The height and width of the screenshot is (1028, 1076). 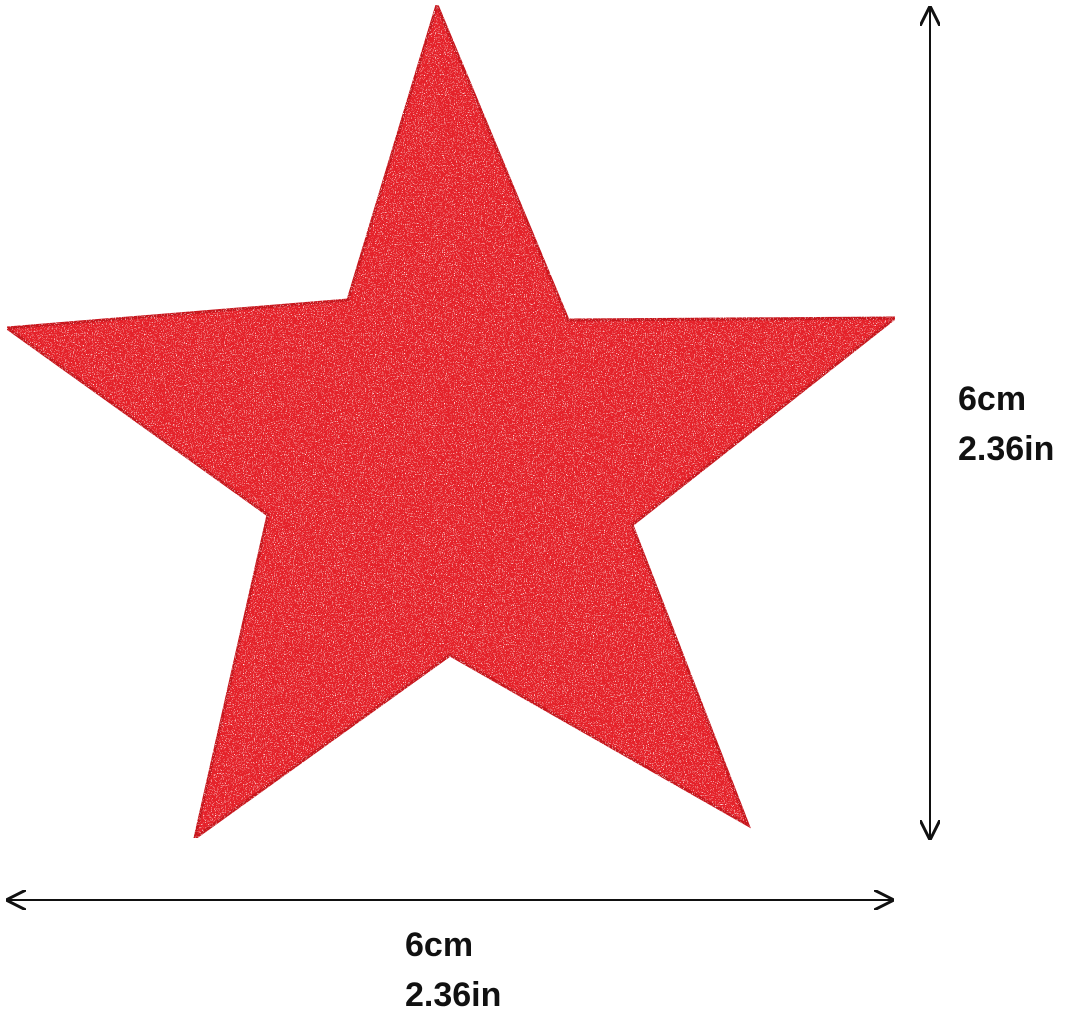 What do you see at coordinates (992, 399) in the screenshot?
I see `height-metric: 6cm` at bounding box center [992, 399].